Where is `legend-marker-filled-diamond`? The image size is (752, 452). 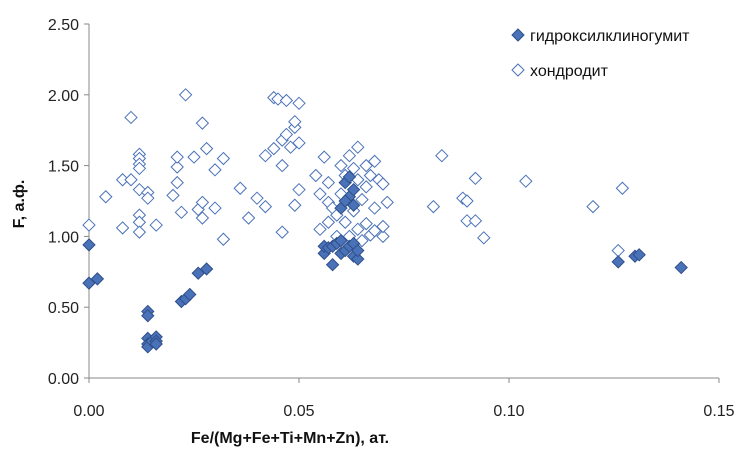
legend-marker-filled-diamond is located at coordinates (518, 35).